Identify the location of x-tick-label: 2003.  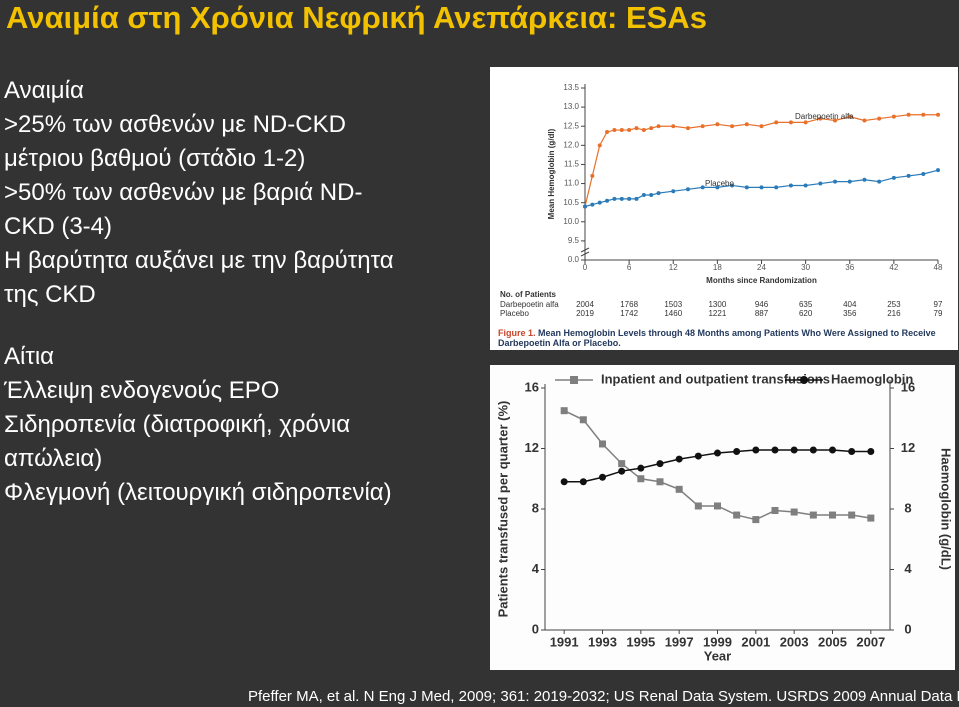
(794, 641).